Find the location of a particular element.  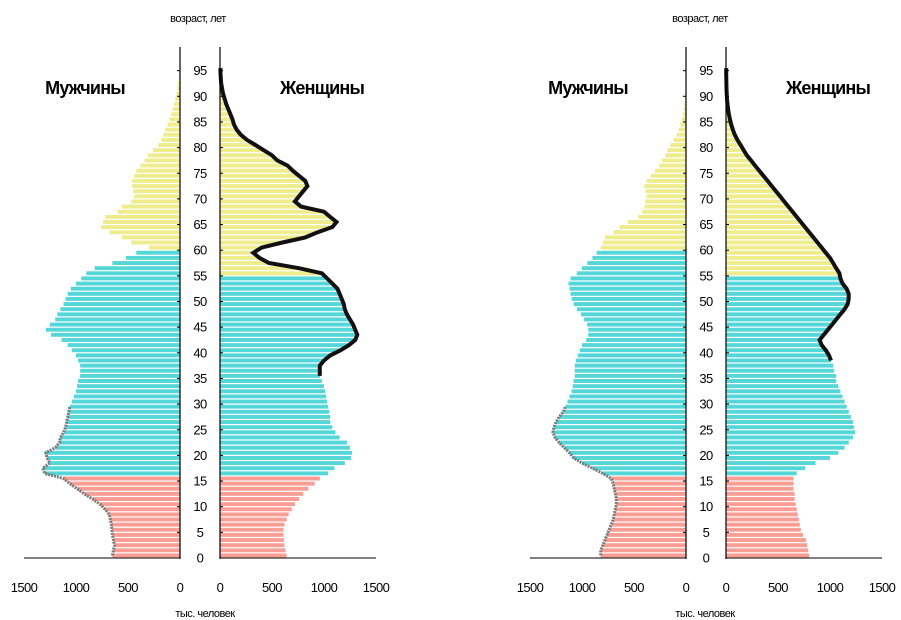

age-tick-label: 55 is located at coordinates (200, 275).